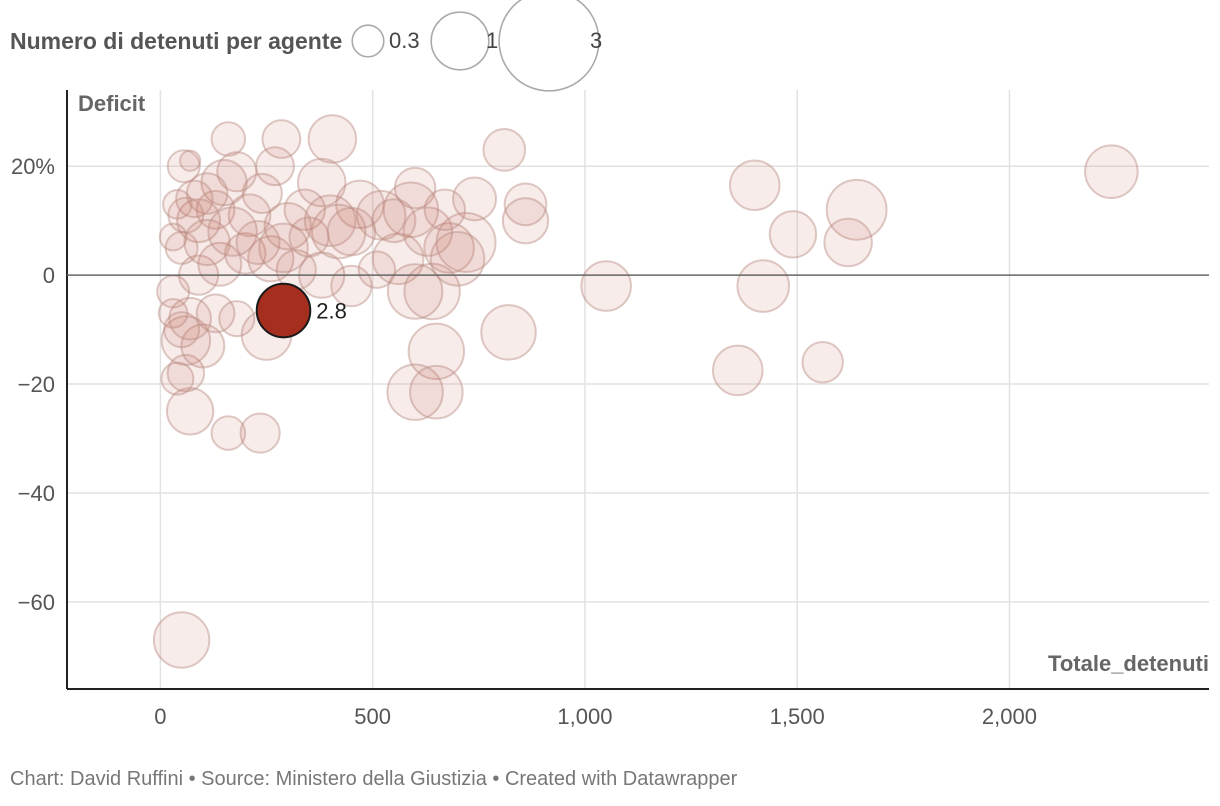 This screenshot has width=1220, height=806. Describe the element at coordinates (372, 716) in the screenshot. I see `x-tick-label: 500` at that location.